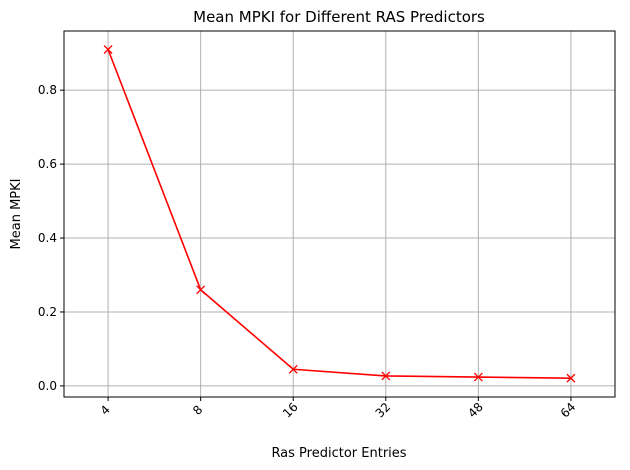 The width and height of the screenshot is (630, 470). What do you see at coordinates (105, 410) in the screenshot?
I see `x-tick-label: 4` at bounding box center [105, 410].